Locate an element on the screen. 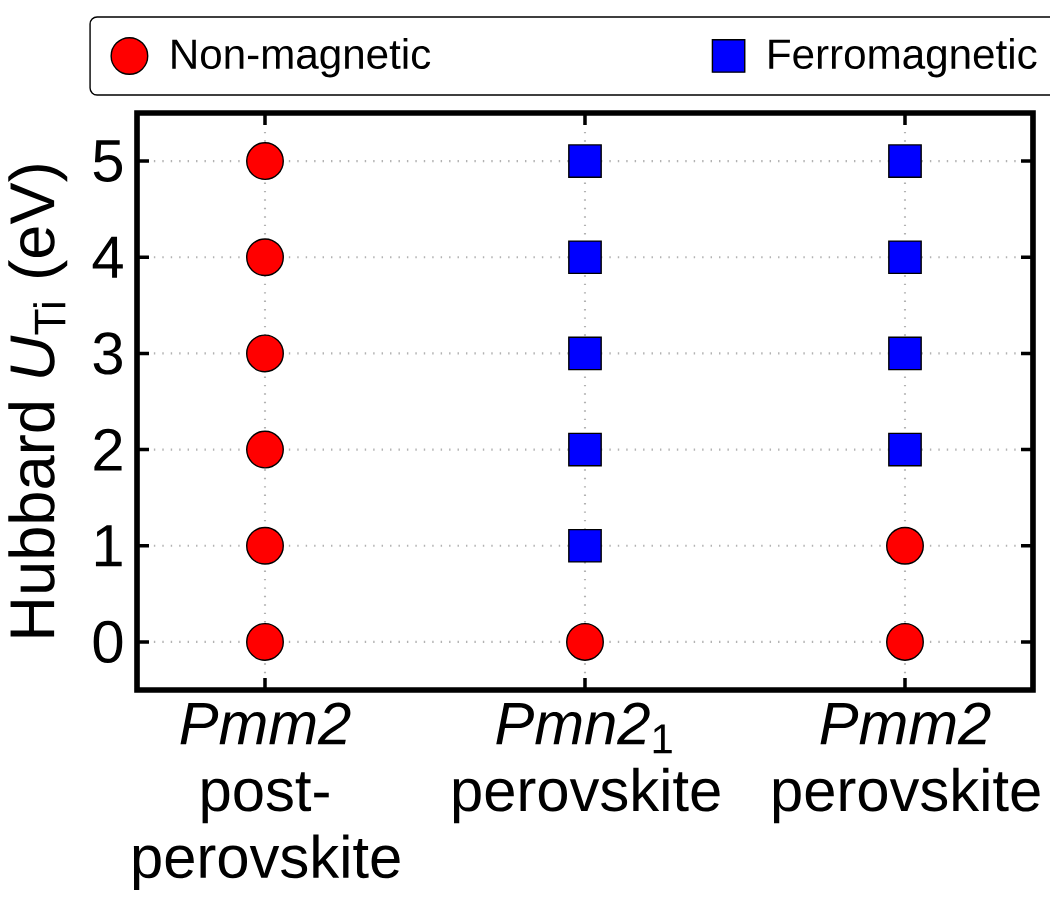  y-tick-label: 5 is located at coordinates (108, 161).